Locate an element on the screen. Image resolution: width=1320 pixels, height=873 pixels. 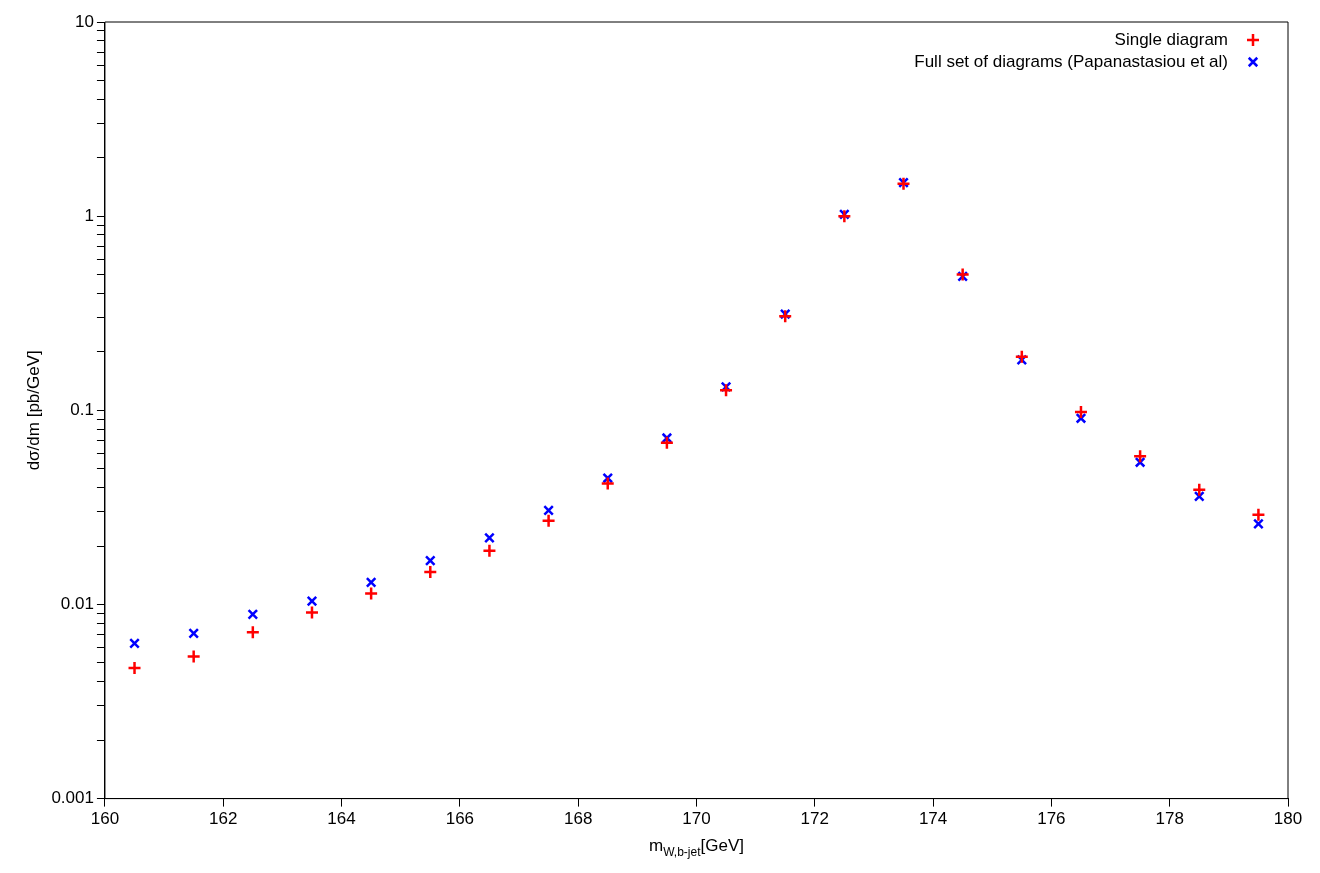
x-tick-label: 166 is located at coordinates (460, 819).